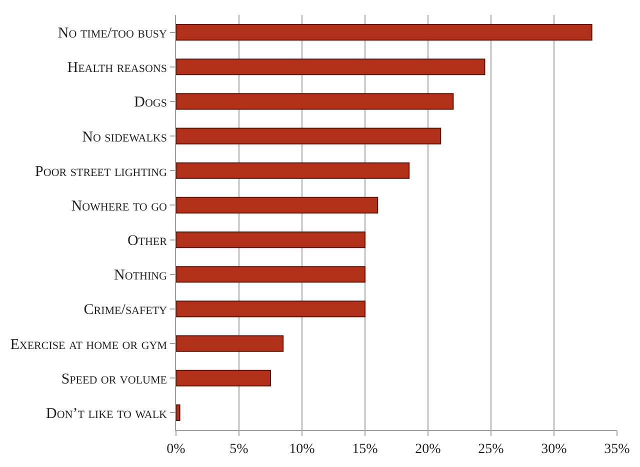  What do you see at coordinates (428, 449) in the screenshot?
I see `x-tick-label: 20%` at bounding box center [428, 449].